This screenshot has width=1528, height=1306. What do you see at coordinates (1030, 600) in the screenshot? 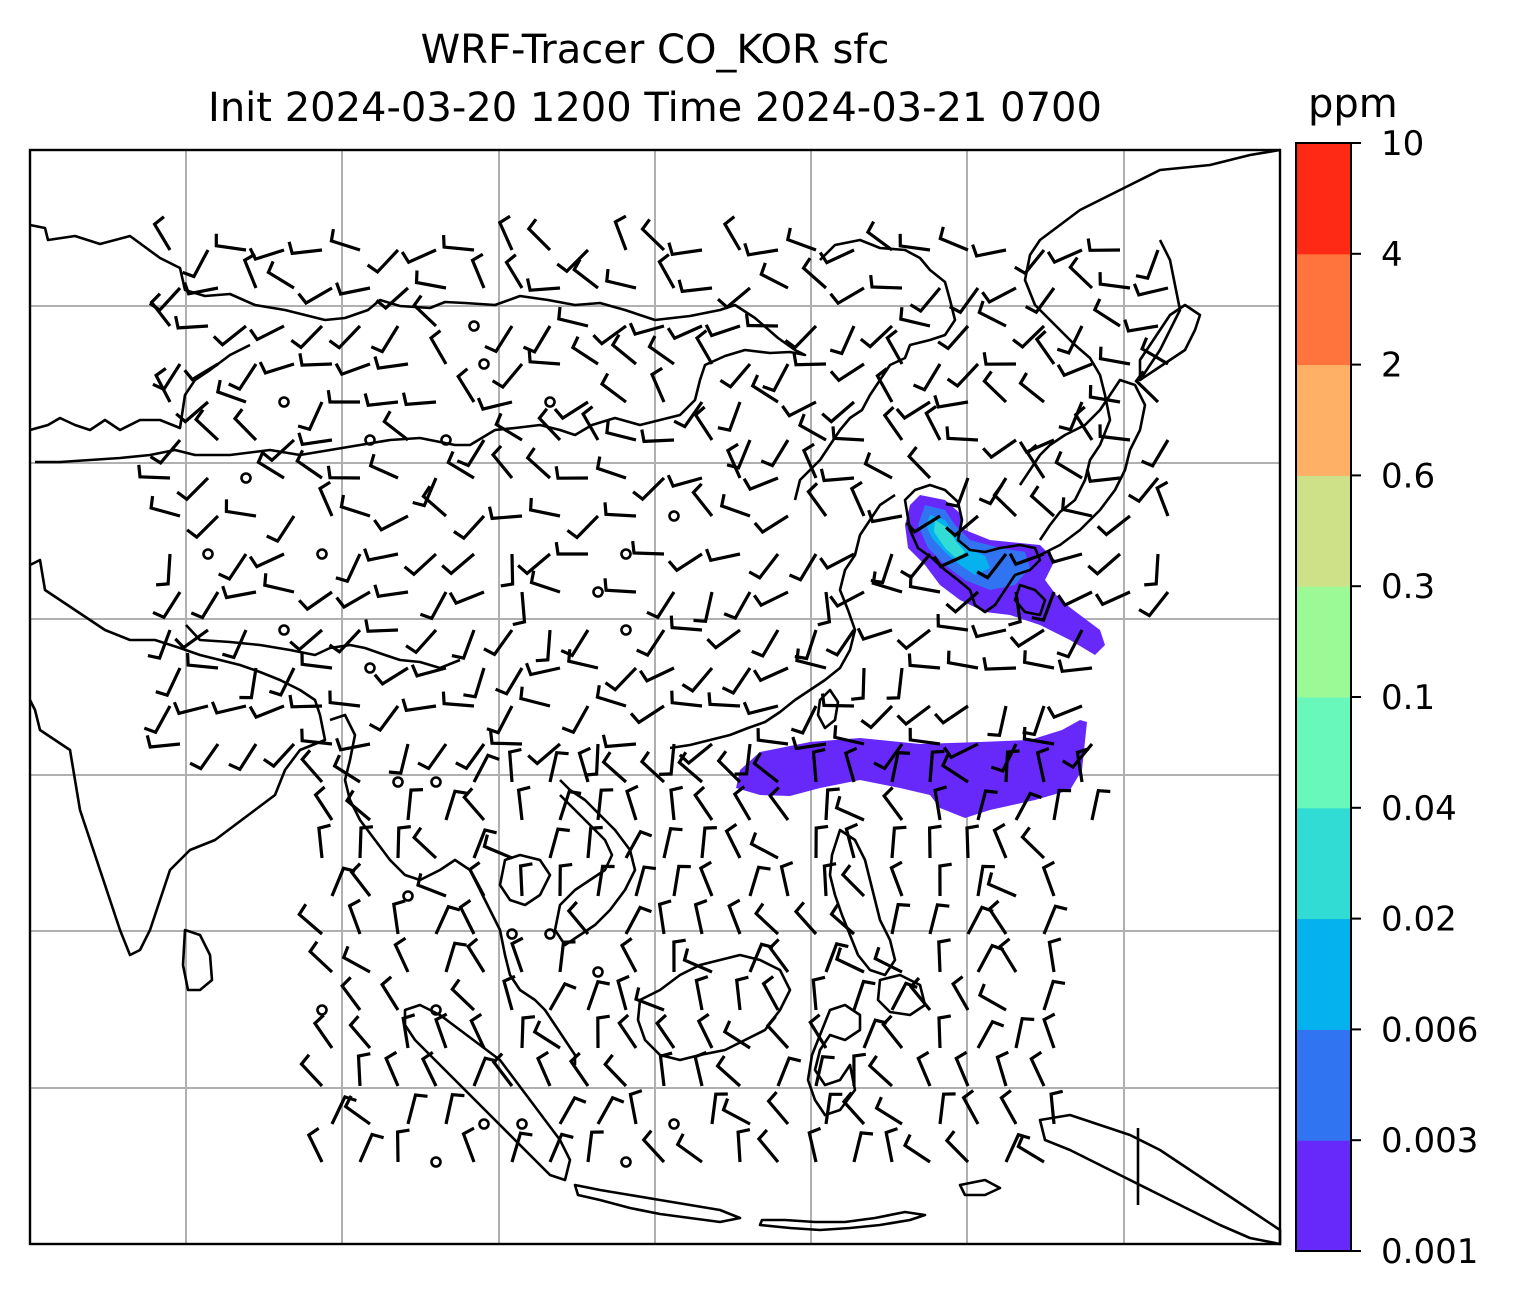
I see `coastline-japan-kyushu` at bounding box center [1030, 600].